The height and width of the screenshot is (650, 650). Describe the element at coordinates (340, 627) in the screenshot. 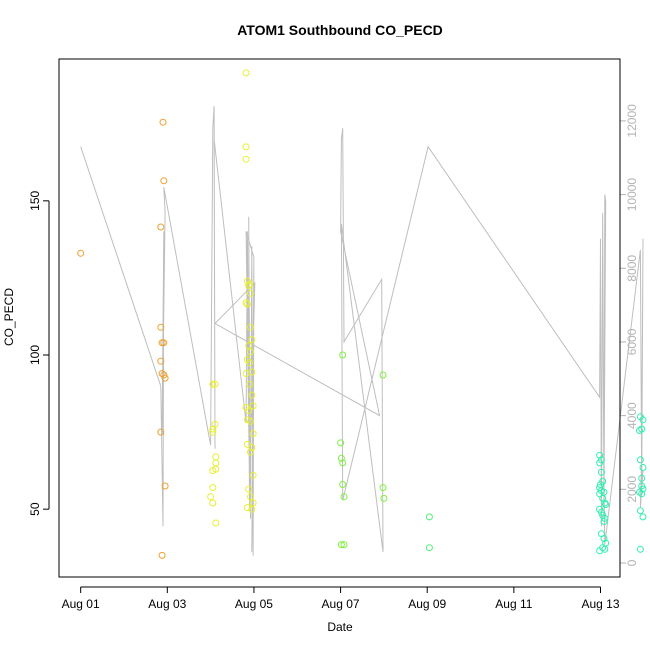

I see `x-axis-label: Date` at that location.